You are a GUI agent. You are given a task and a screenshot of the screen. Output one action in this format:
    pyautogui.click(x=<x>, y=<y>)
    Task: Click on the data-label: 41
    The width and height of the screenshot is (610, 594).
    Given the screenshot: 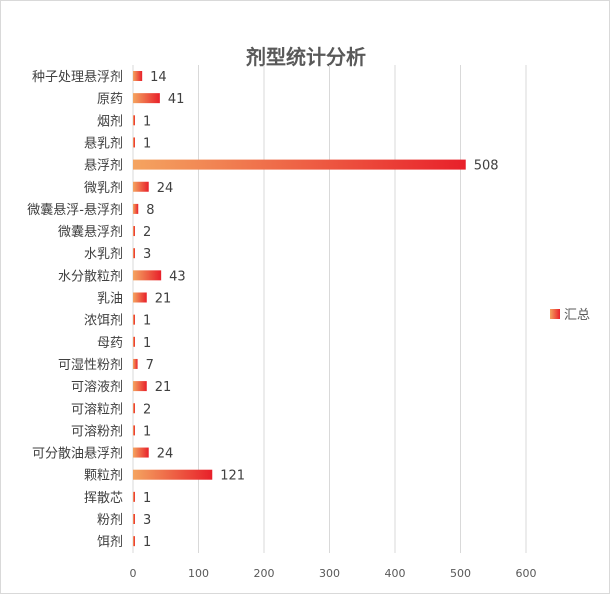 What is the action you would take?
    pyautogui.click(x=176, y=99)
    